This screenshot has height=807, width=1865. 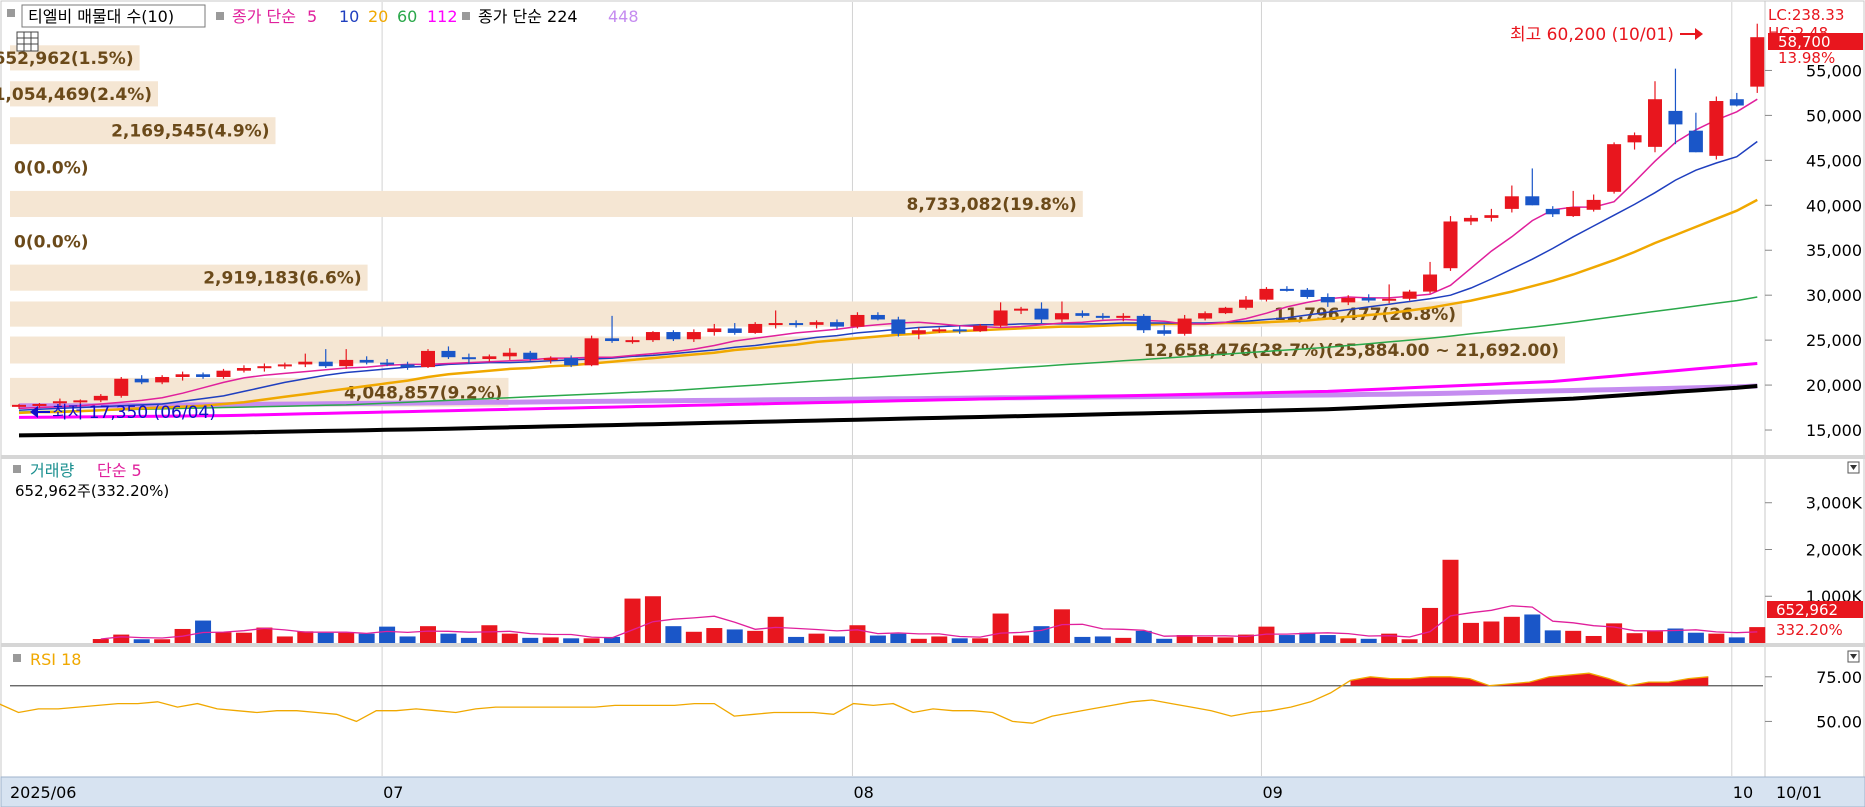 I want to click on volume-profile-label: 1,054,469(2.4%), so click(x=76, y=95).